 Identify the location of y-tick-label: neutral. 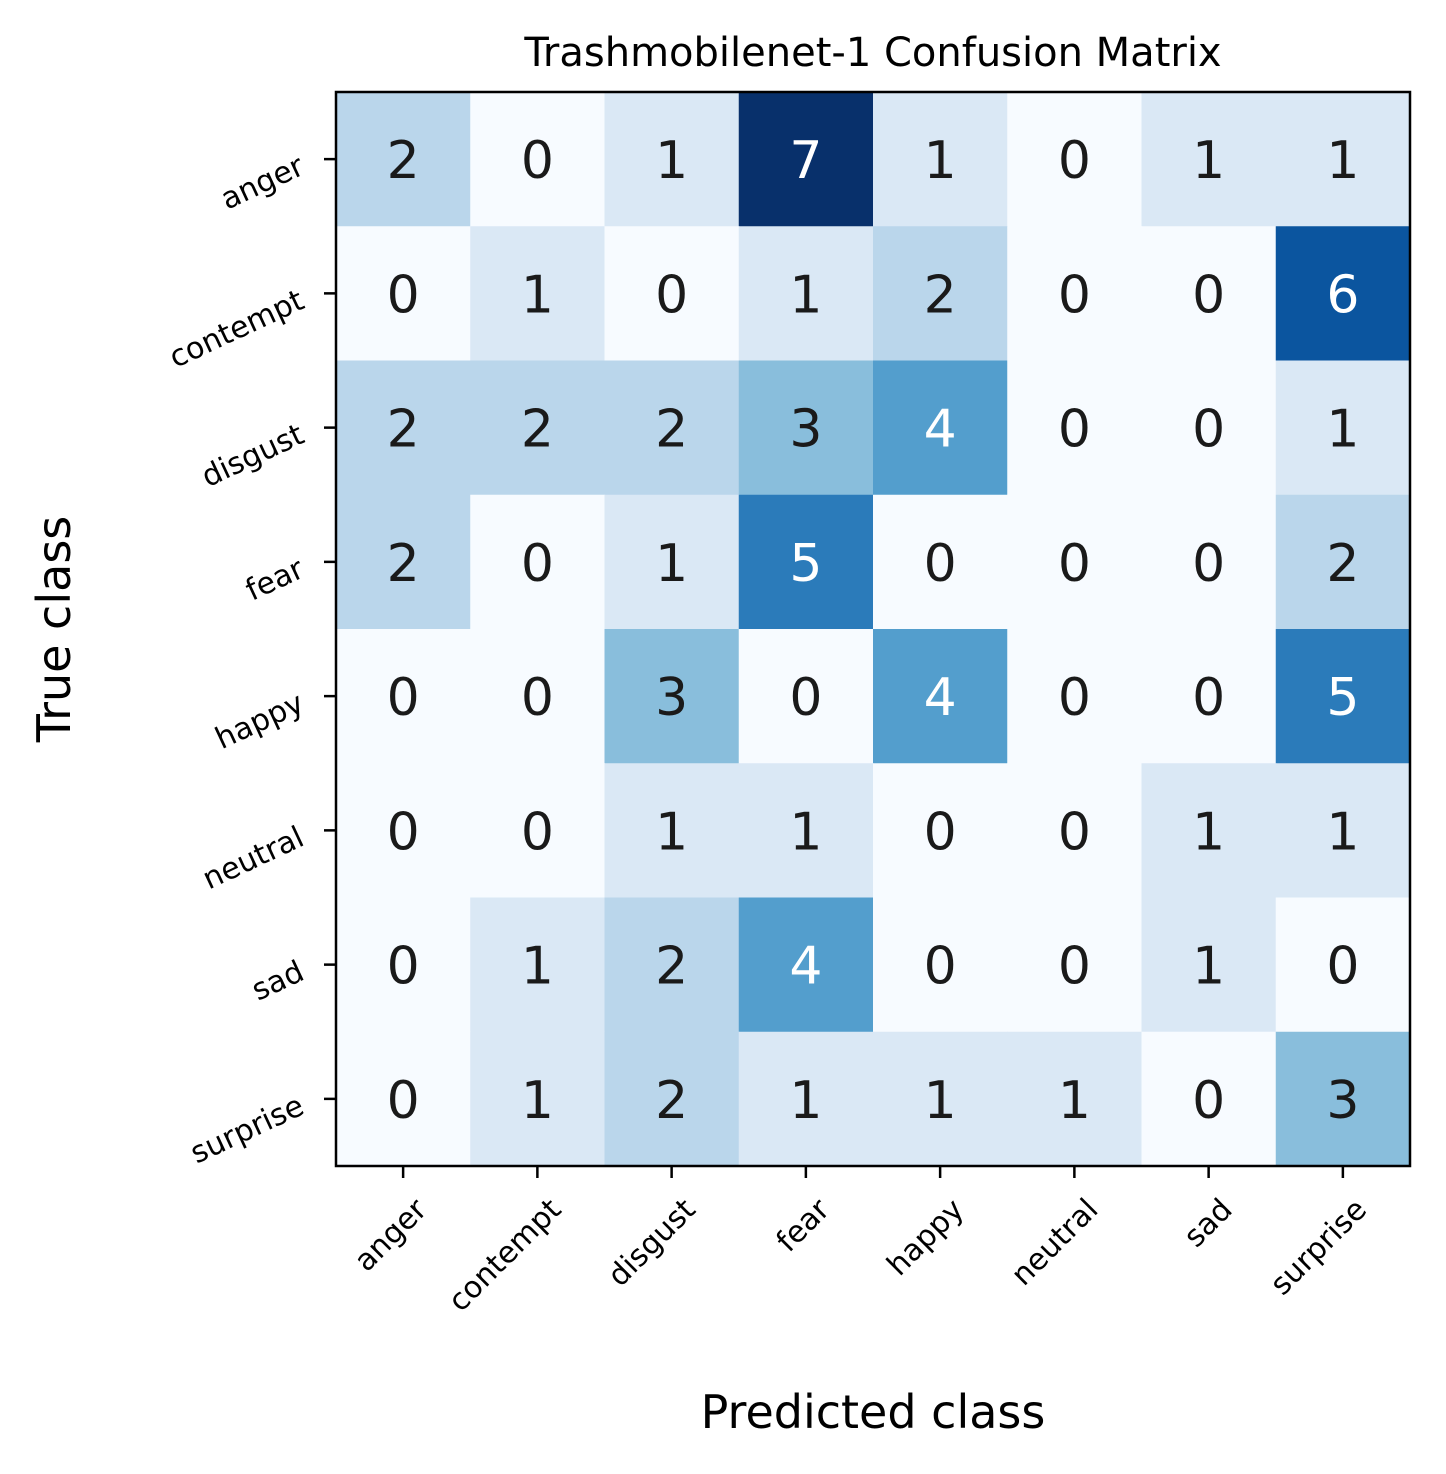
(253, 858).